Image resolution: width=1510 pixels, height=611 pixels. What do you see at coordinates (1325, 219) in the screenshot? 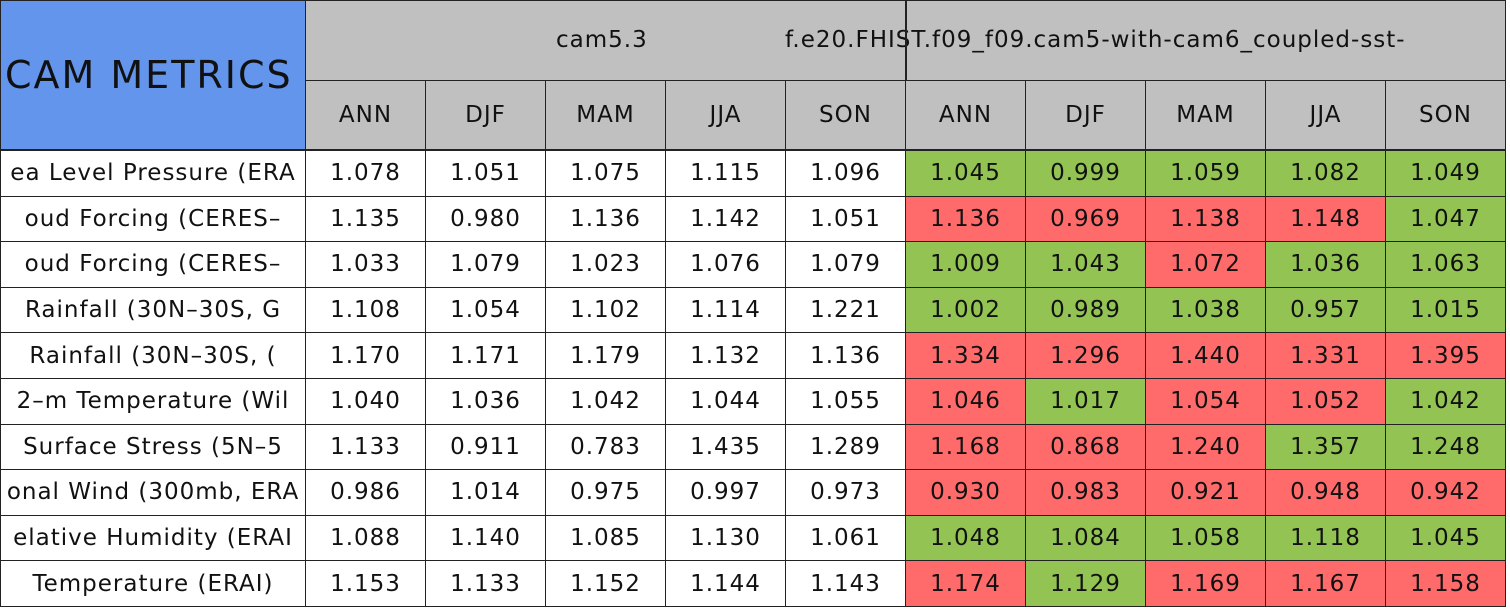
I see `metric-value: 1.148` at bounding box center [1325, 219].